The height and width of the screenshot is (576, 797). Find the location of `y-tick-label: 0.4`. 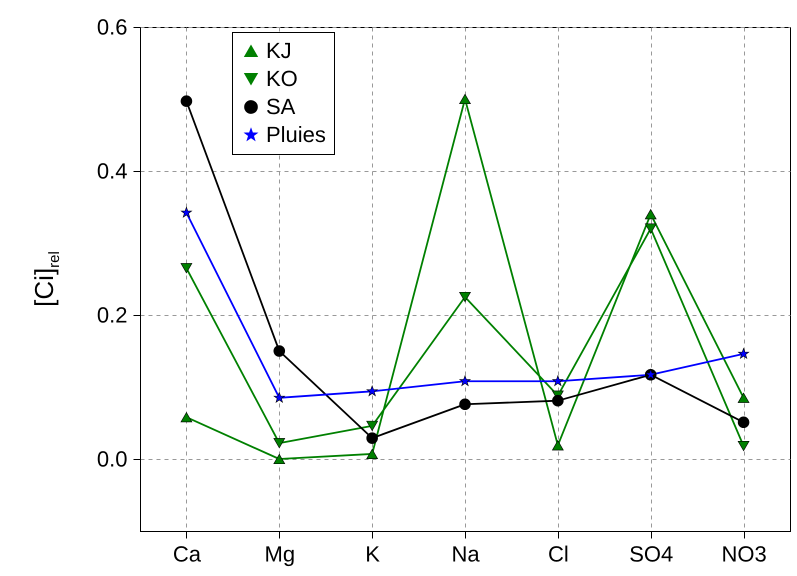

y-tick-label: 0.4 is located at coordinates (112, 171).